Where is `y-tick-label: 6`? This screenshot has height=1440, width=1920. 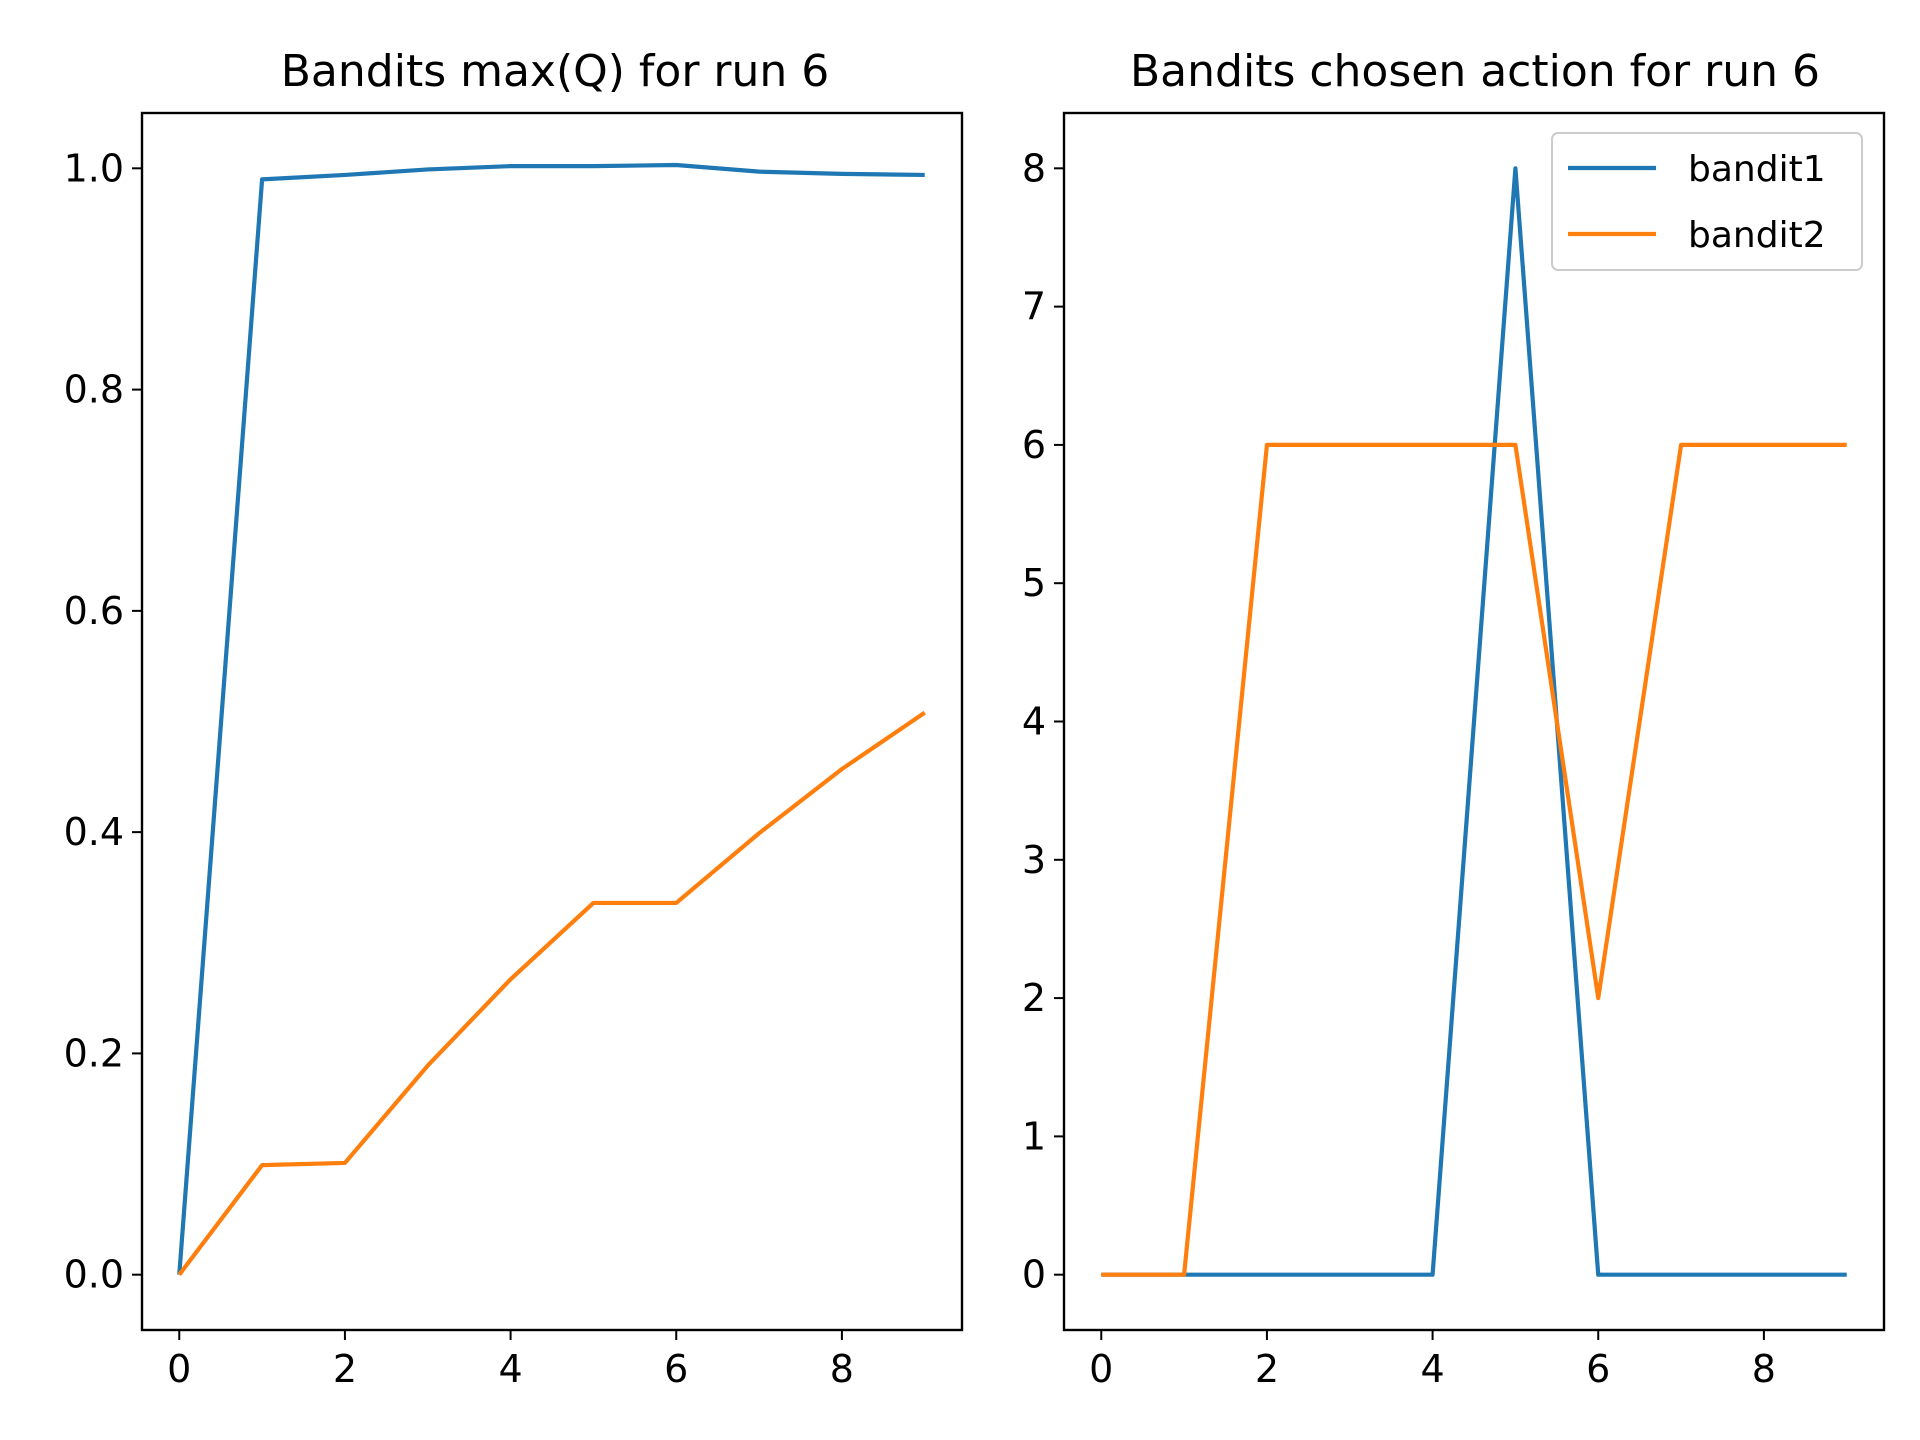 y-tick-label: 6 is located at coordinates (1034, 445).